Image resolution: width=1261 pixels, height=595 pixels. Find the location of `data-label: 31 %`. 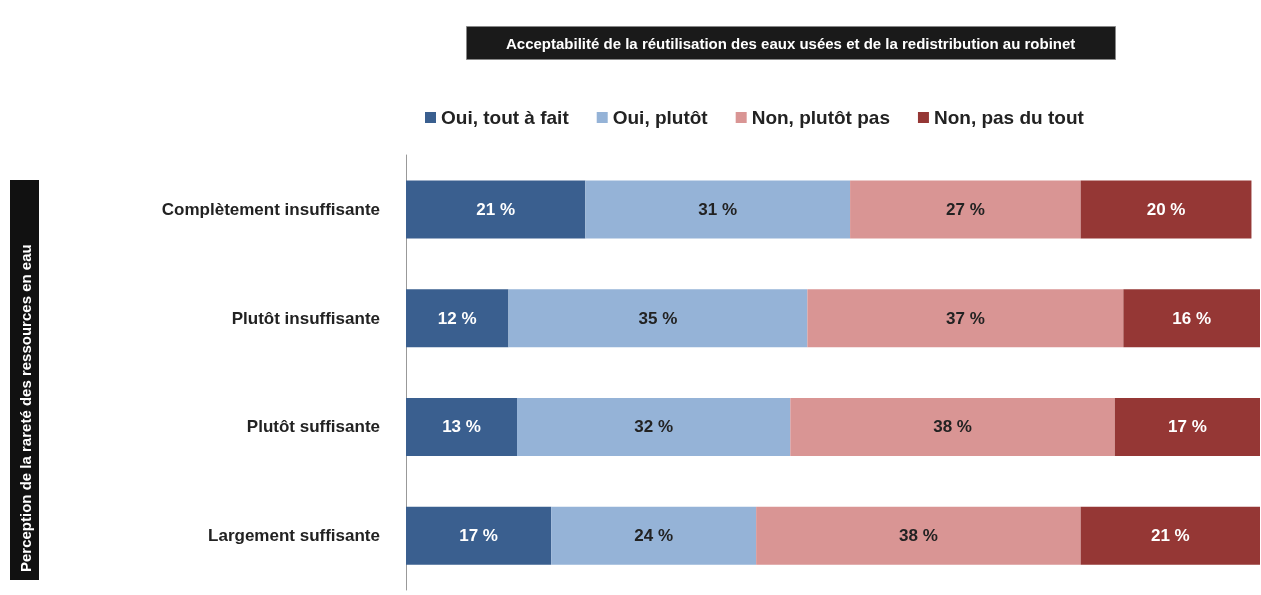

data-label: 31 % is located at coordinates (718, 209).